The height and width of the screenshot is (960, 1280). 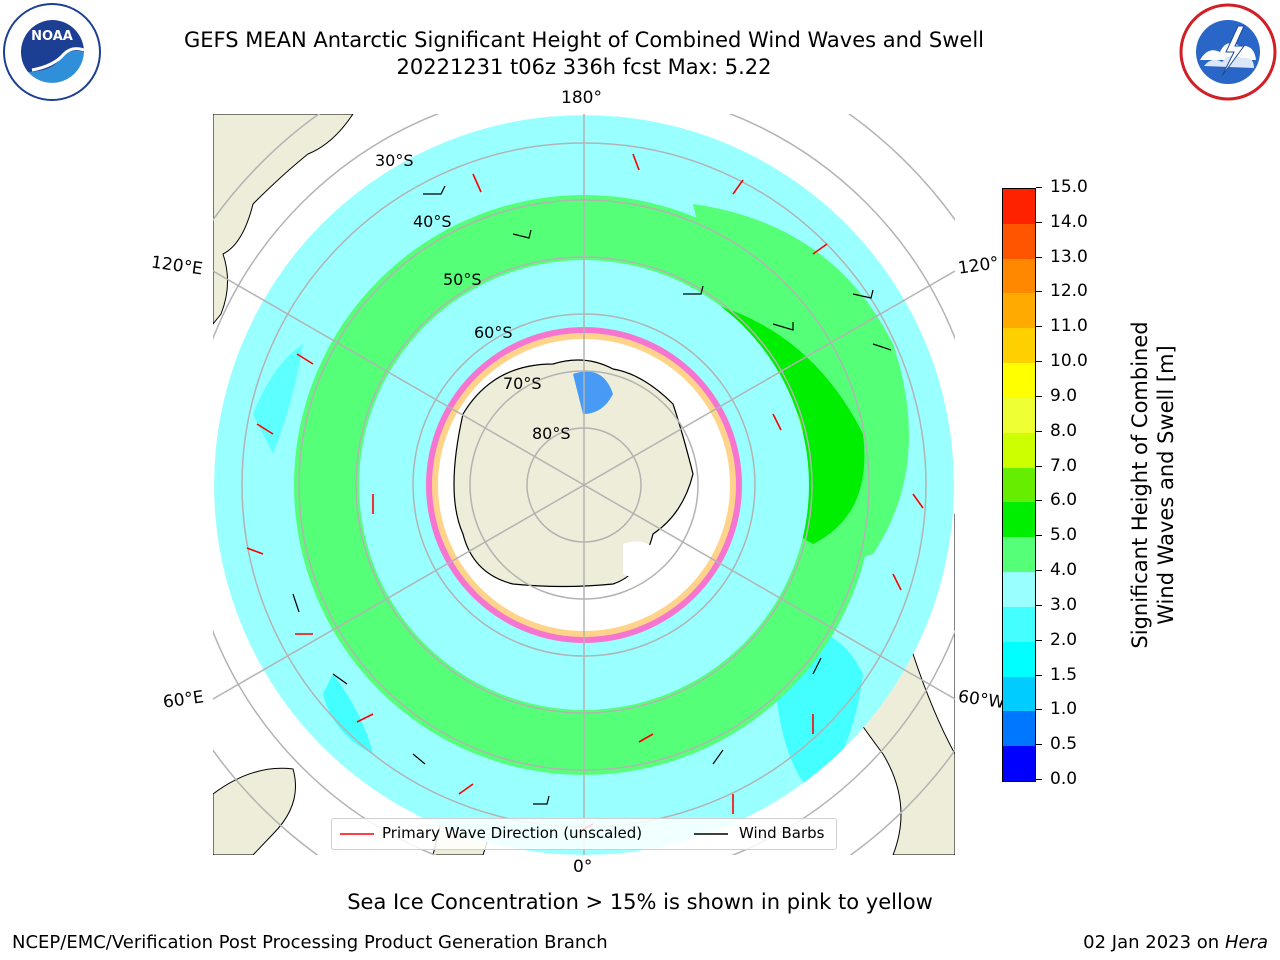 I want to click on lat-label-30s: 30°S, so click(x=394, y=160).